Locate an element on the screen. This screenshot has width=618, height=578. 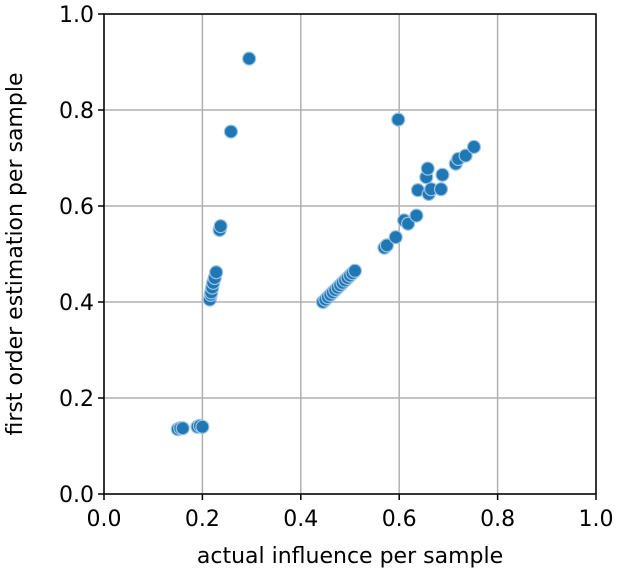
y-tick-label: 1.0 is located at coordinates (76, 15).